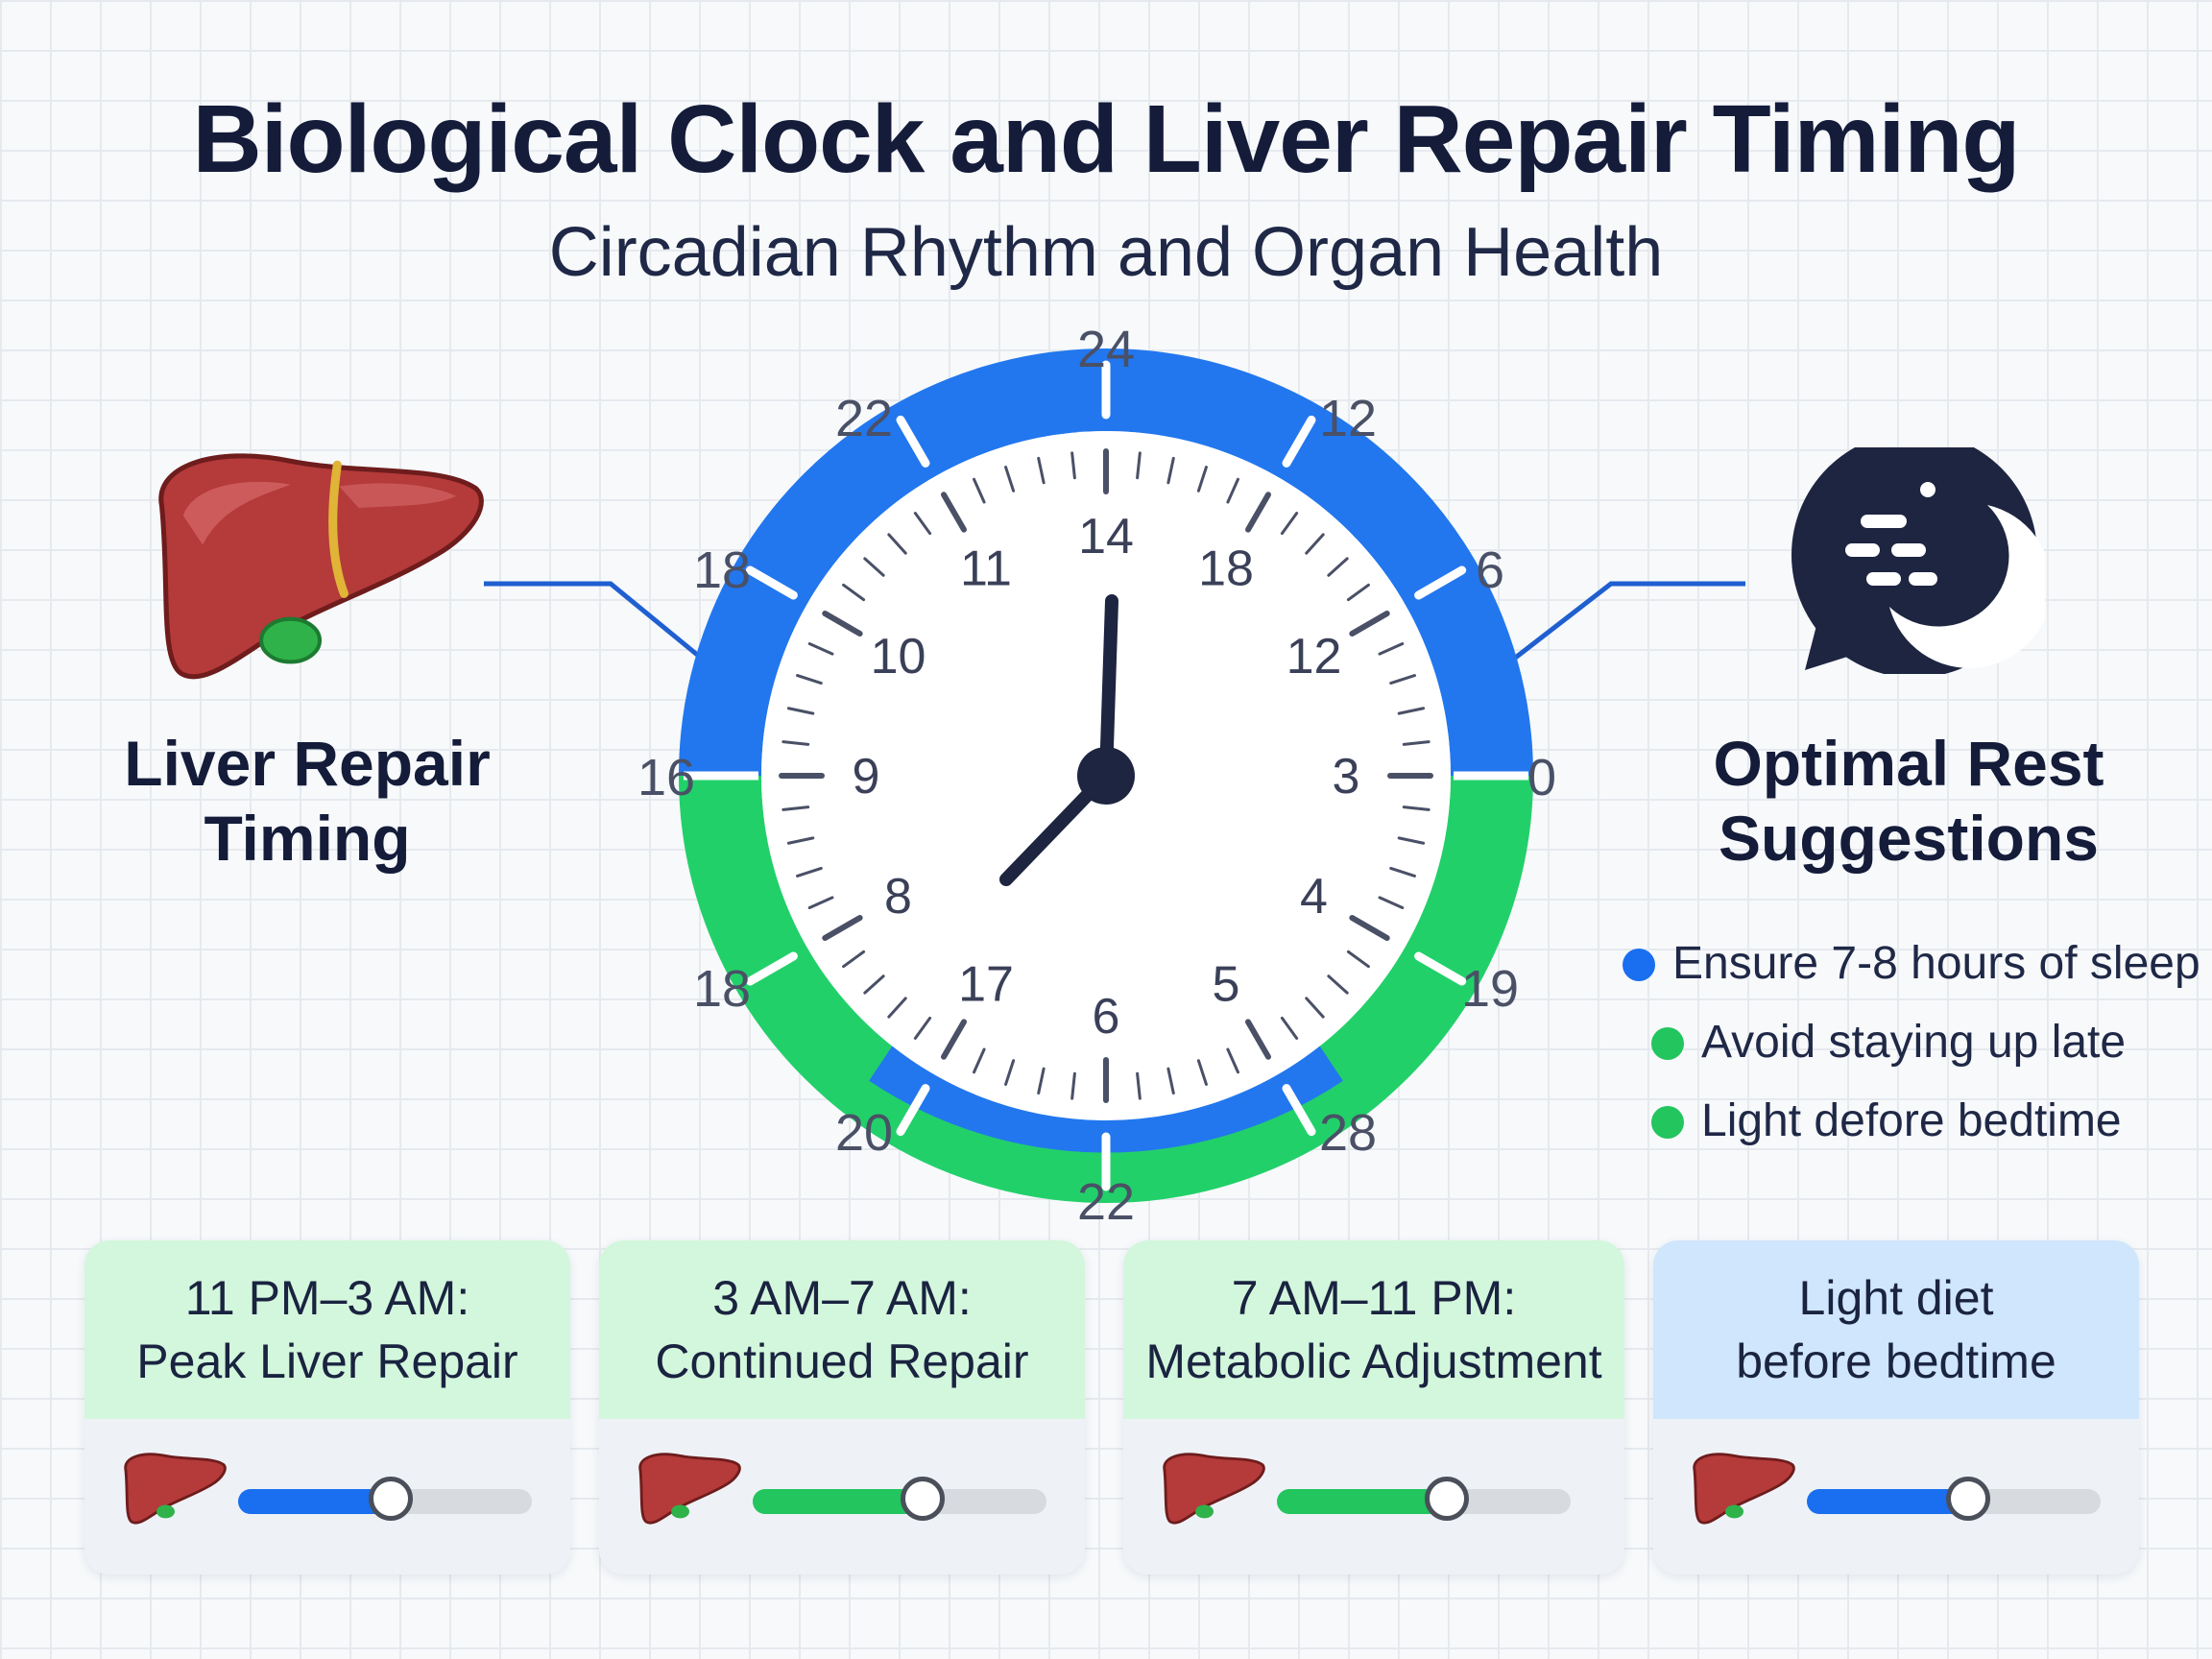 This screenshot has width=2212, height=1659. What do you see at coordinates (1490, 570) in the screenshot?
I see `clock-outer-label: 6` at bounding box center [1490, 570].